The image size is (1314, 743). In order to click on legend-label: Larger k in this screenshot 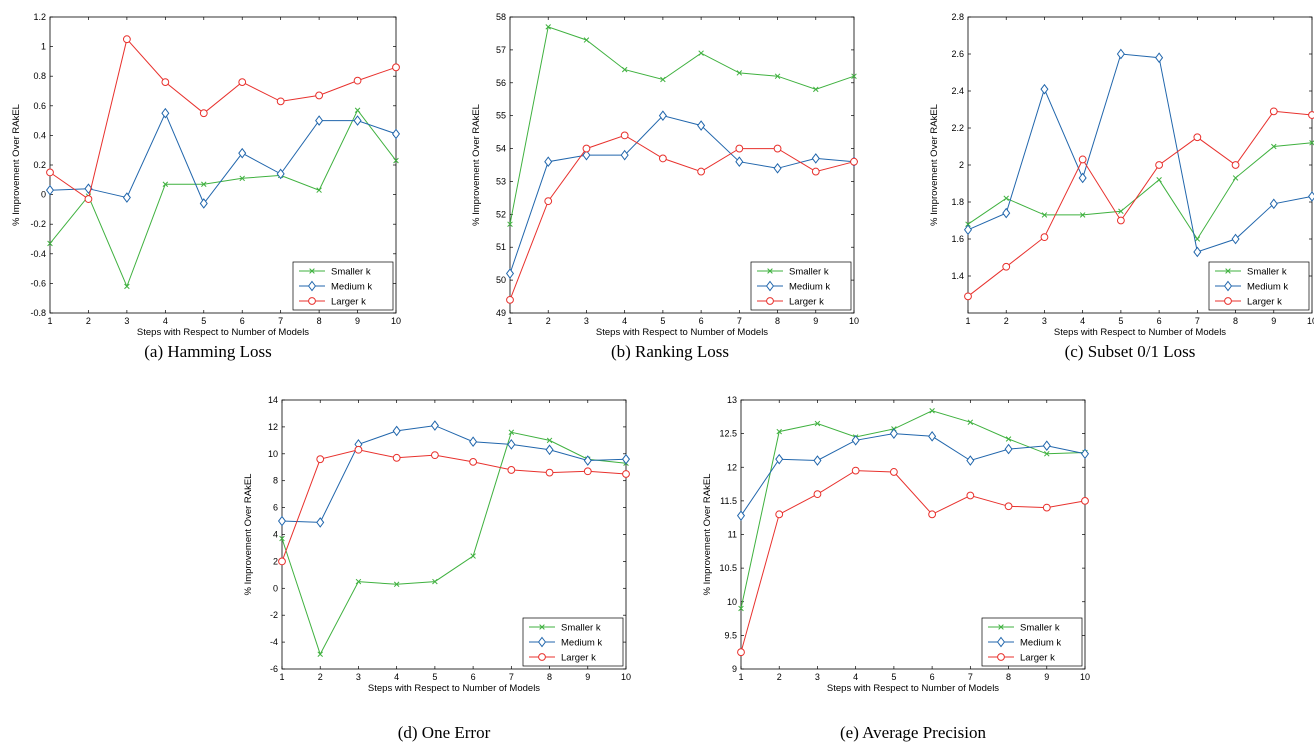, I will do `click(578, 658)`.